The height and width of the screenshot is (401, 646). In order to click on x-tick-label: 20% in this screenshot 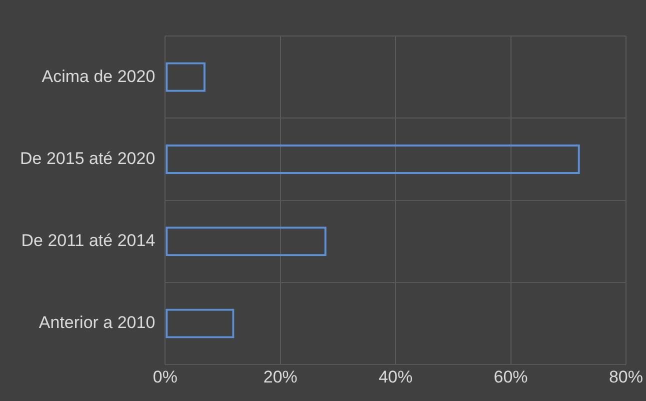, I will do `click(280, 376)`.